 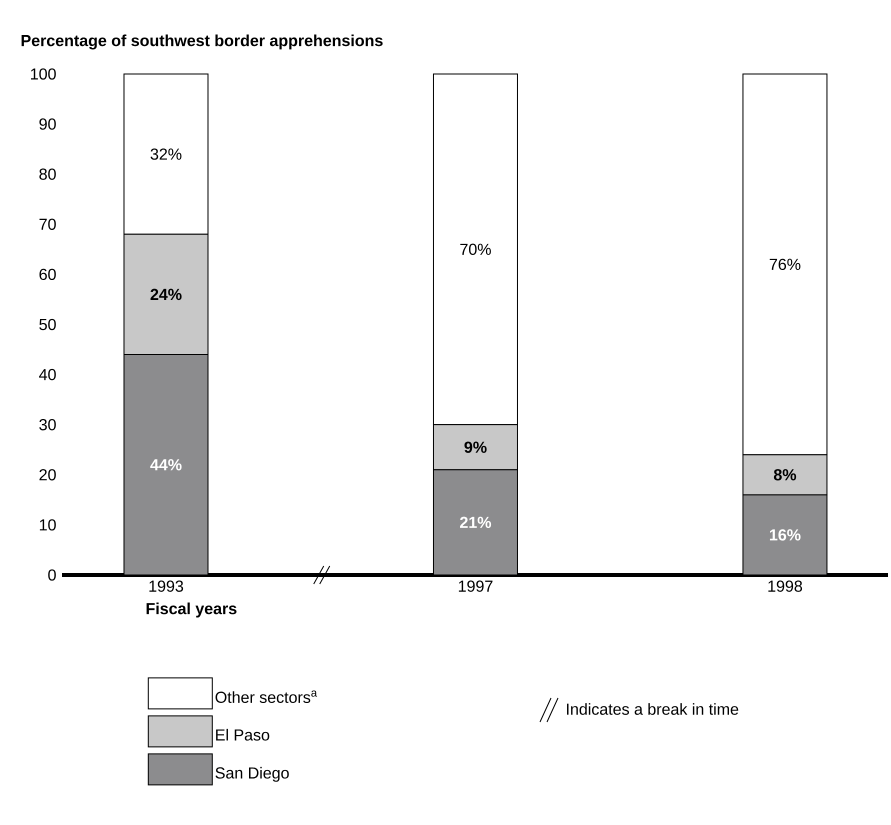 What do you see at coordinates (48, 224) in the screenshot?
I see `y-tick-label: 70` at bounding box center [48, 224].